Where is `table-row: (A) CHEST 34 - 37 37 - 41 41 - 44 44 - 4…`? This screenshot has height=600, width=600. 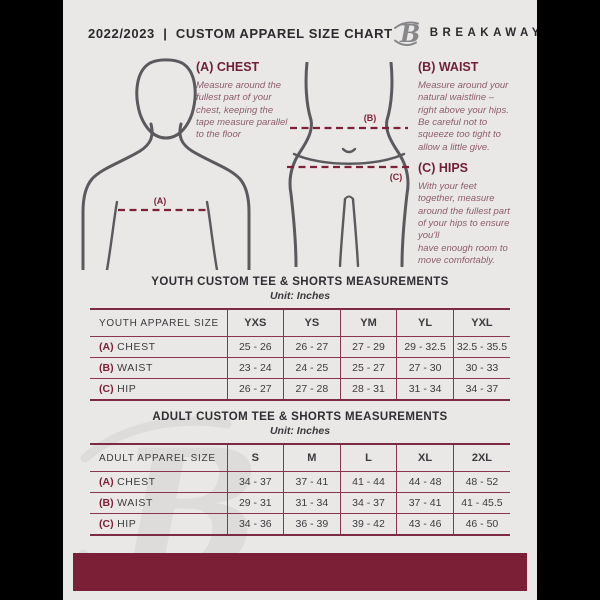 table-row: (A) CHEST 34 - 37 37 - 41 41 - 44 44 - 4… is located at coordinates (300, 482).